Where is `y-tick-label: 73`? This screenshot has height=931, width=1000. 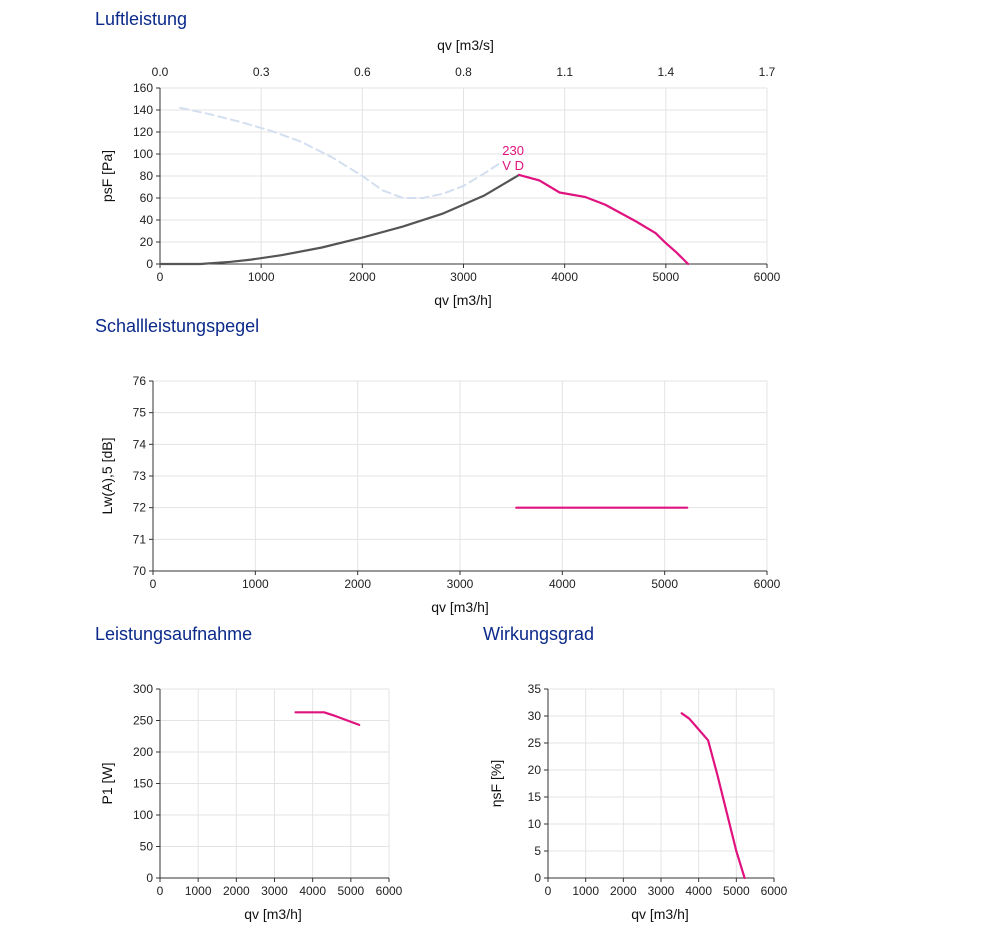
y-tick-label: 73 is located at coordinates (140, 476).